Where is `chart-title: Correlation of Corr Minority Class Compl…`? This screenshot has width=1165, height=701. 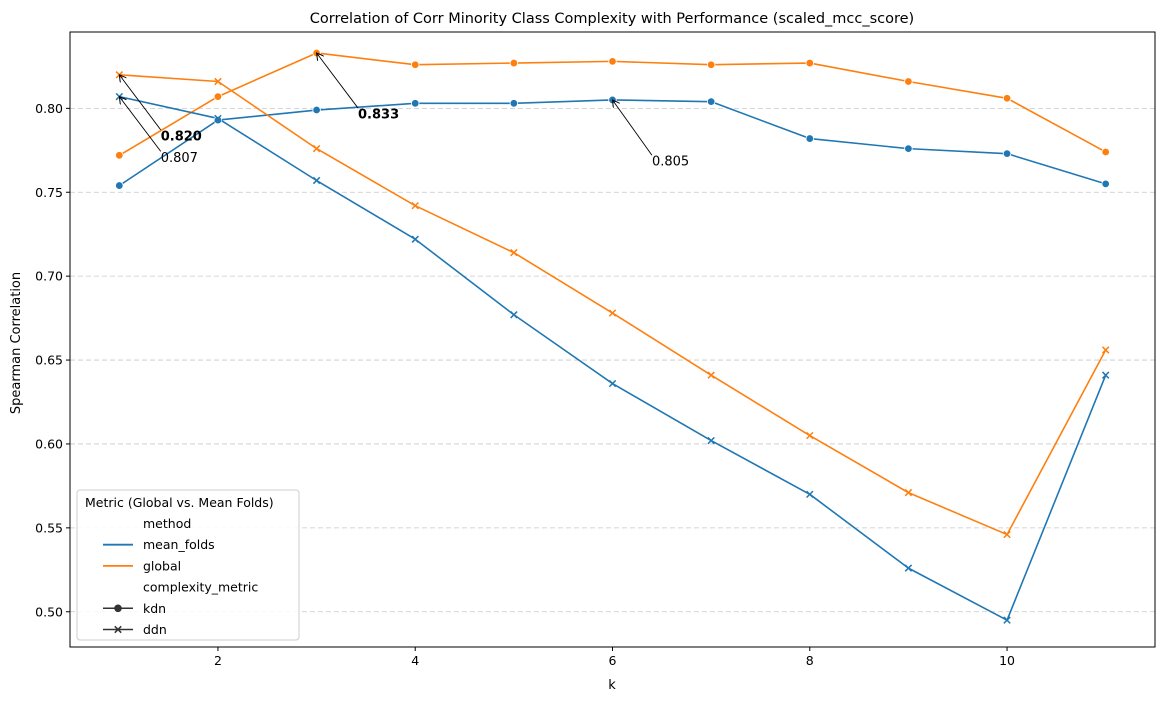
chart-title: Correlation of Corr Minority Class Compl… is located at coordinates (612, 19).